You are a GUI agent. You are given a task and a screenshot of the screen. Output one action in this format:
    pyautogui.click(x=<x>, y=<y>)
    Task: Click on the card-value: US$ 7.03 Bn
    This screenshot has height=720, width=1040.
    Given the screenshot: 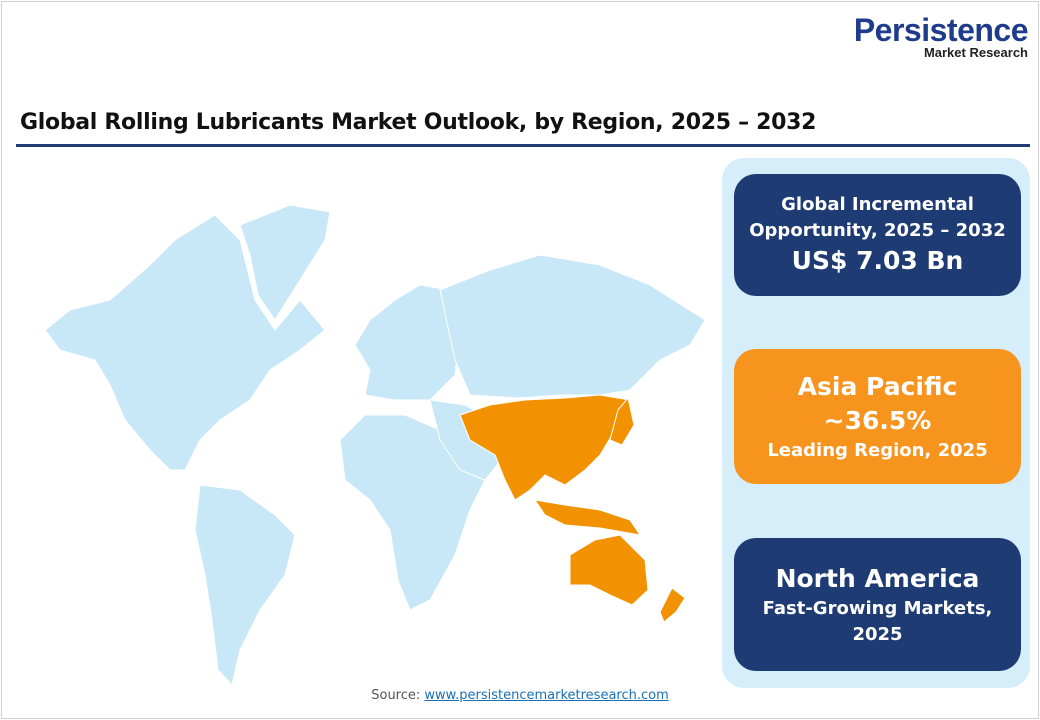 What is the action you would take?
    pyautogui.click(x=877, y=260)
    